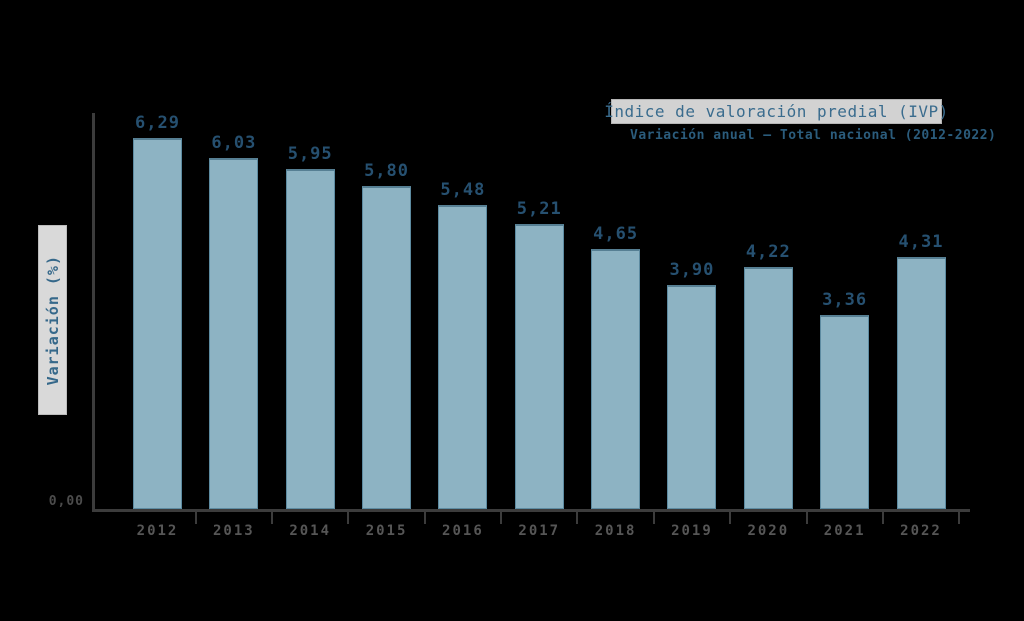 This screenshot has height=621, width=1024. I want to click on bar-2019, so click(692, 397).